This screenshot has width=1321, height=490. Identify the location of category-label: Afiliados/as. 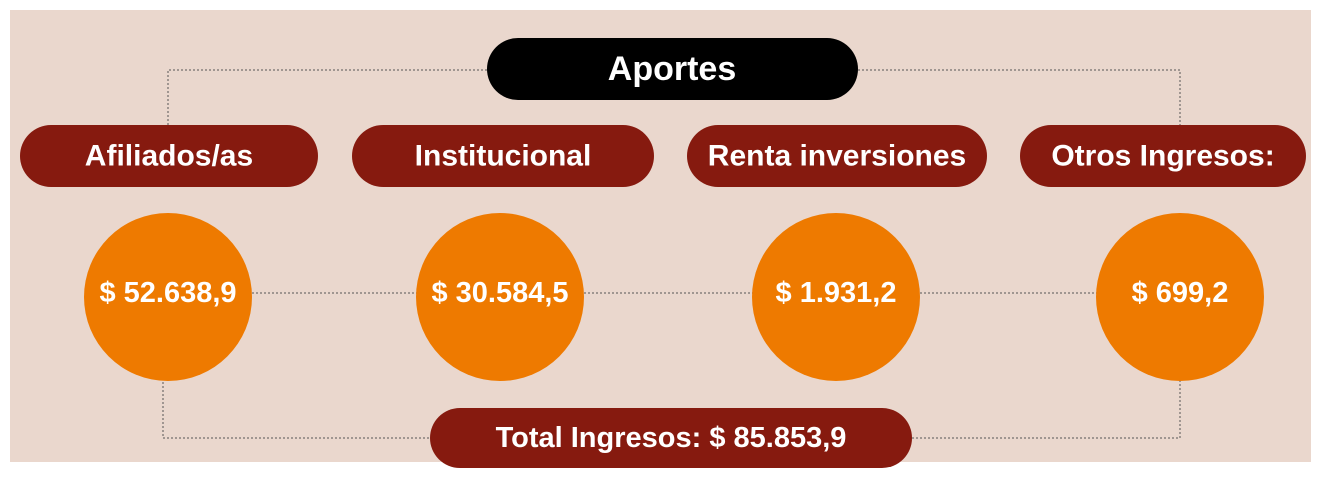
(169, 156).